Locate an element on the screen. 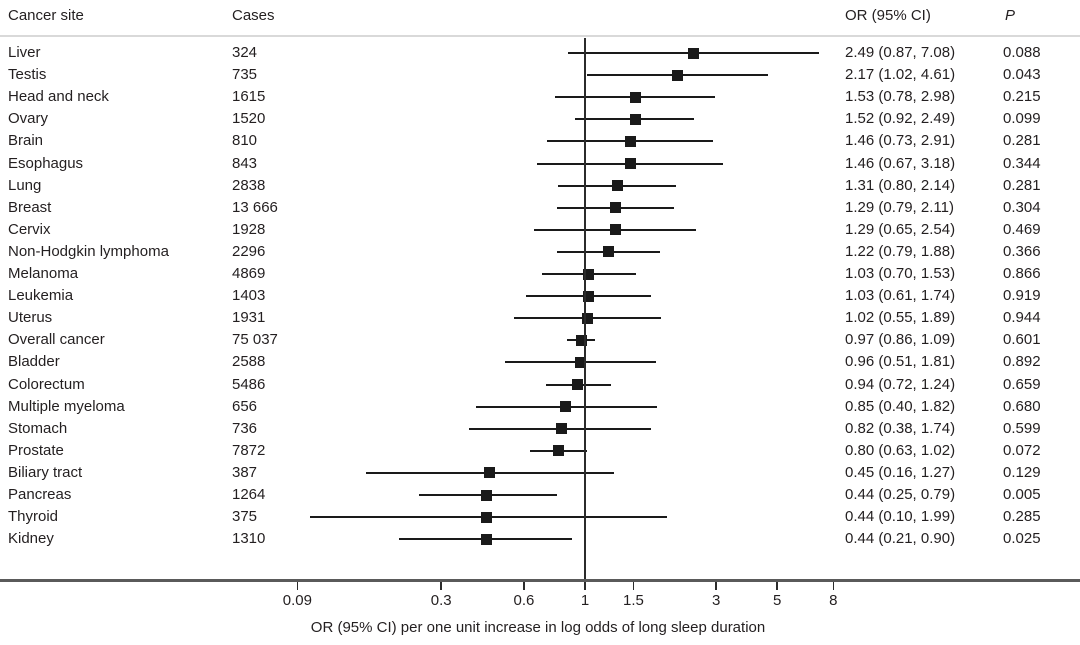 The width and height of the screenshot is (1080, 645). site-label: Overall cancer is located at coordinates (56, 340).